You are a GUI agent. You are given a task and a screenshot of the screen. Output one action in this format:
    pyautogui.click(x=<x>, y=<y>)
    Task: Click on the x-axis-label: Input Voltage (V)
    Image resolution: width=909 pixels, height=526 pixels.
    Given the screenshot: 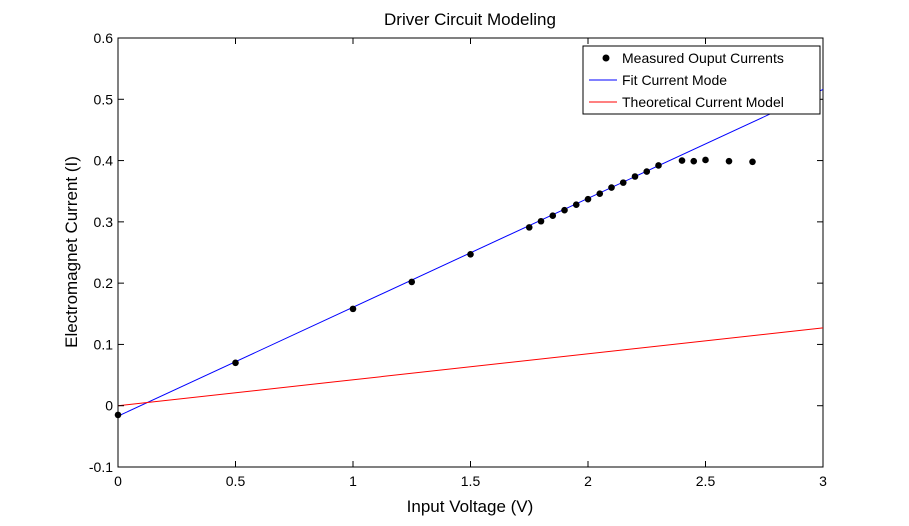 What is the action you would take?
    pyautogui.click(x=470, y=506)
    